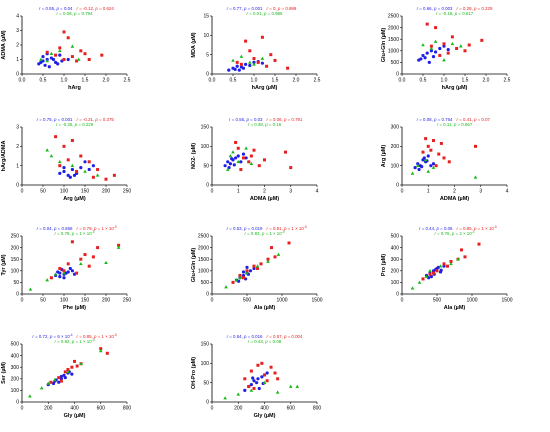 Image resolution: width=550 pixels, height=432 pixels. I want to click on y-axis-label: Tyr (µM), so click(4, 264).